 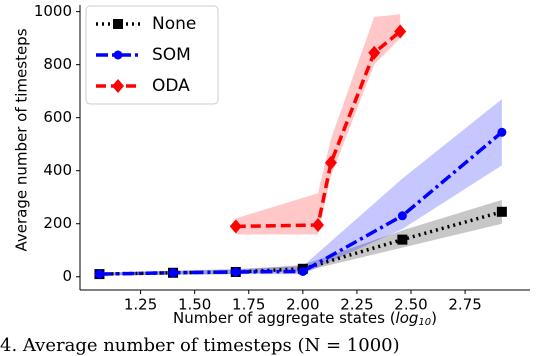 I want to click on x-tick-label: 1.75, so click(x=248, y=305).